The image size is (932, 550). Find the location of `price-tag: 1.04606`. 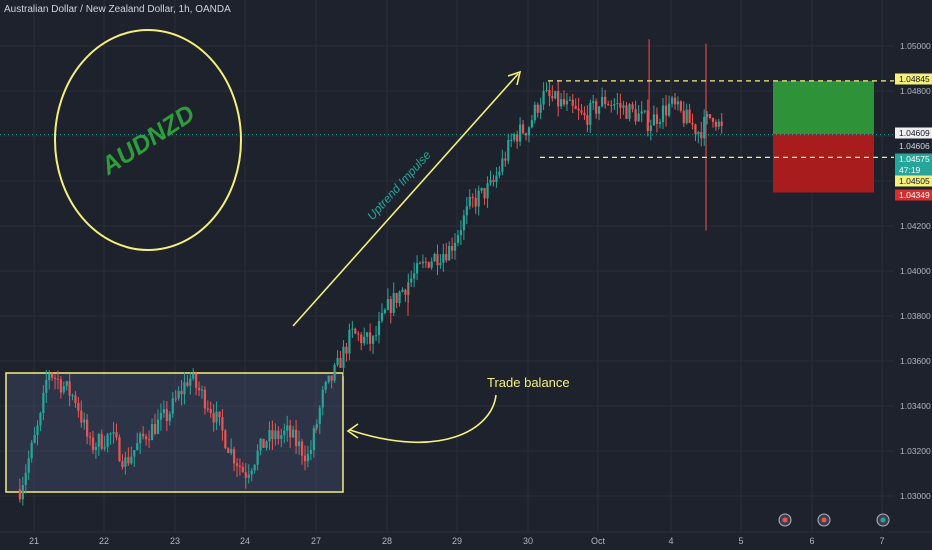

price-tag: 1.04606 is located at coordinates (913, 146).